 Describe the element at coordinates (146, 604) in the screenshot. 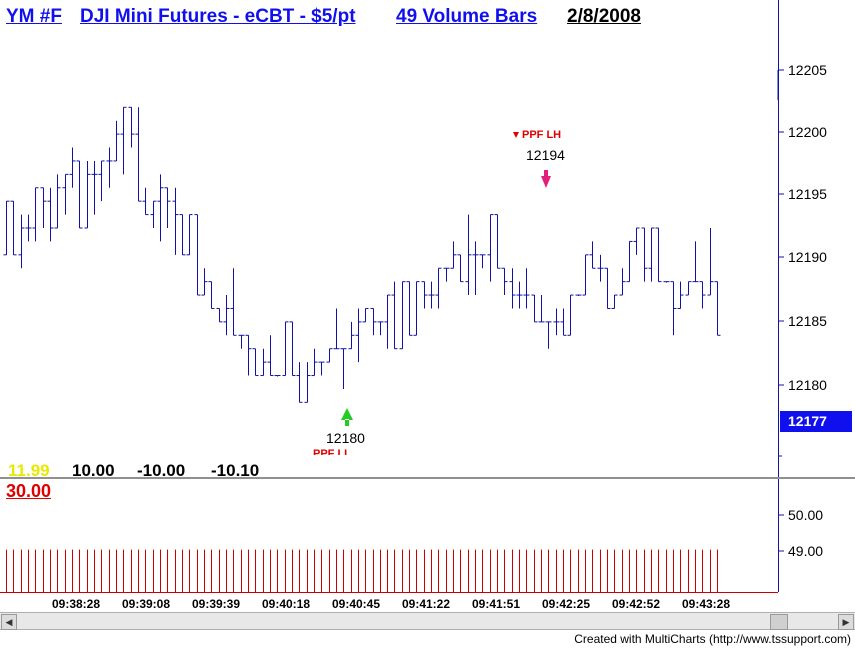

I see `x-tick-label: 09:39:08` at that location.